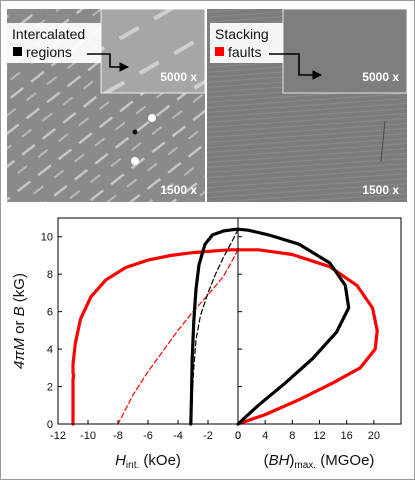  What do you see at coordinates (135, 132) in the screenshot?
I see `sem-dark-particle` at bounding box center [135, 132].